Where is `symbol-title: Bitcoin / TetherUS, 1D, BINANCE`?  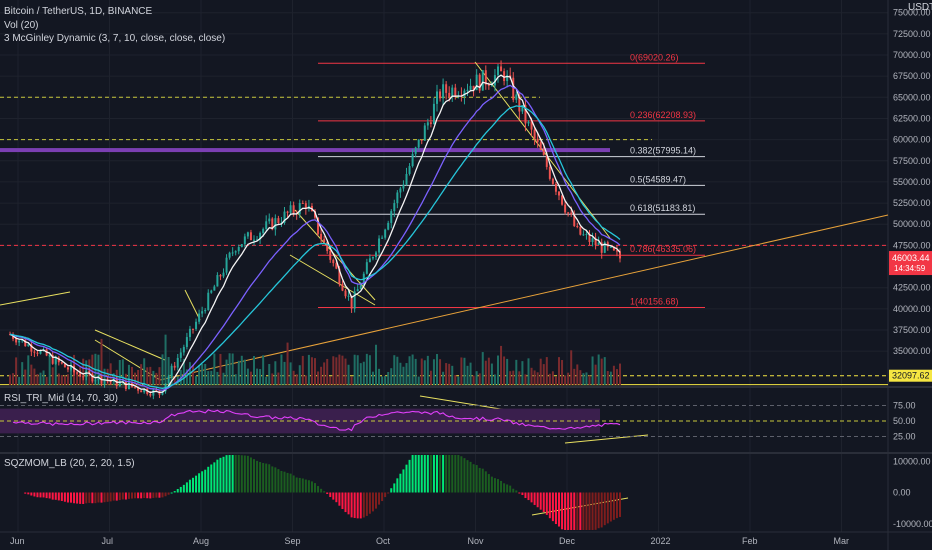
symbol-title: Bitcoin / TetherUS, 1D, BINANCE is located at coordinates (78, 11).